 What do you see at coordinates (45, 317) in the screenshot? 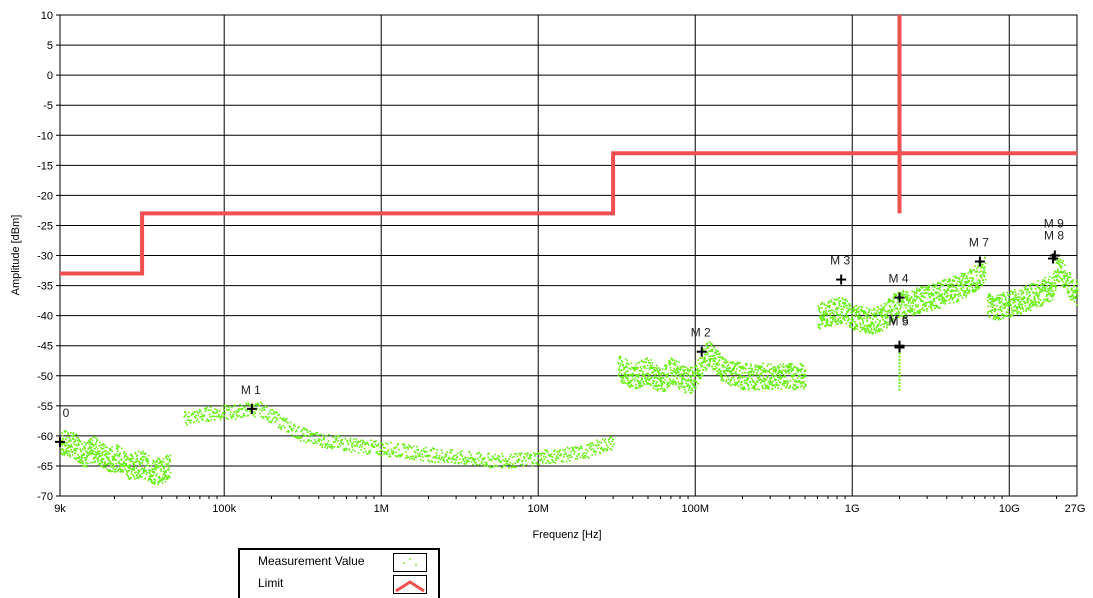
I see `y-tick-label: -40` at bounding box center [45, 317].